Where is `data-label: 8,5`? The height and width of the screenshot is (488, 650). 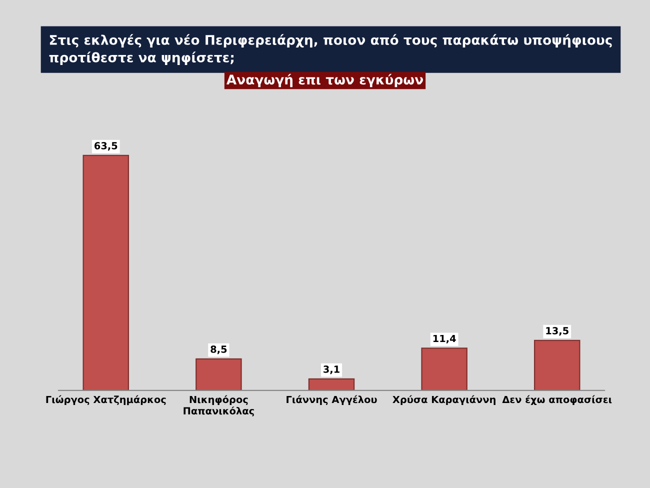 data-label: 8,5 is located at coordinates (218, 350).